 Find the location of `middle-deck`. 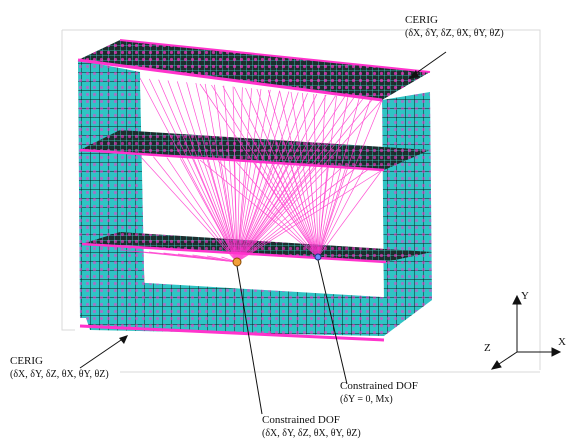

middle-deck is located at coordinates (254, 151).